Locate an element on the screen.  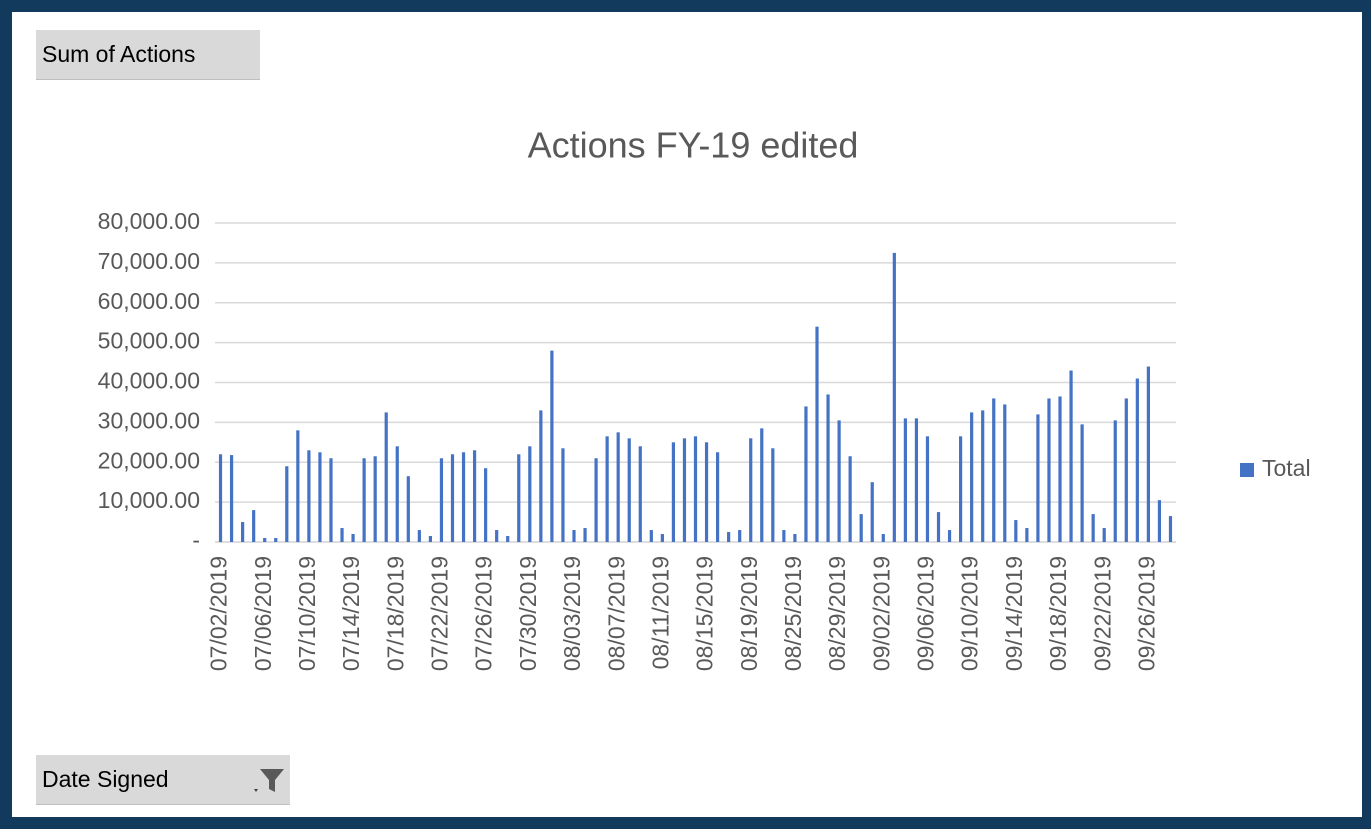
y-tick-label: 20,000.00 is located at coordinates (149, 460).